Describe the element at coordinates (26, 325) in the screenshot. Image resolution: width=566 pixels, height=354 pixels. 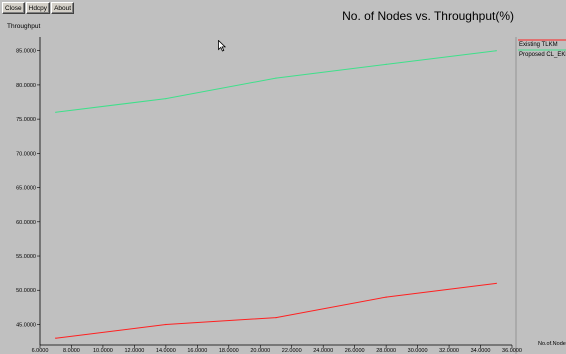
I see `y-tick-label: 45.0000` at that location.